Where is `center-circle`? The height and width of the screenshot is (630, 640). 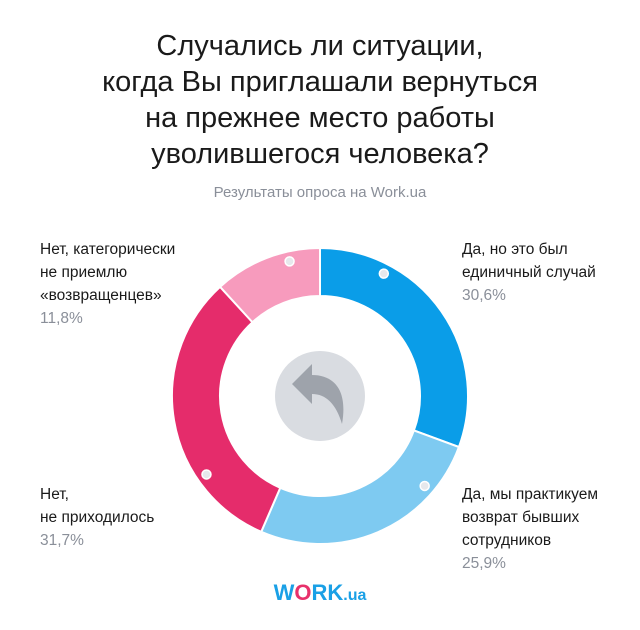 center-circle is located at coordinates (320, 396).